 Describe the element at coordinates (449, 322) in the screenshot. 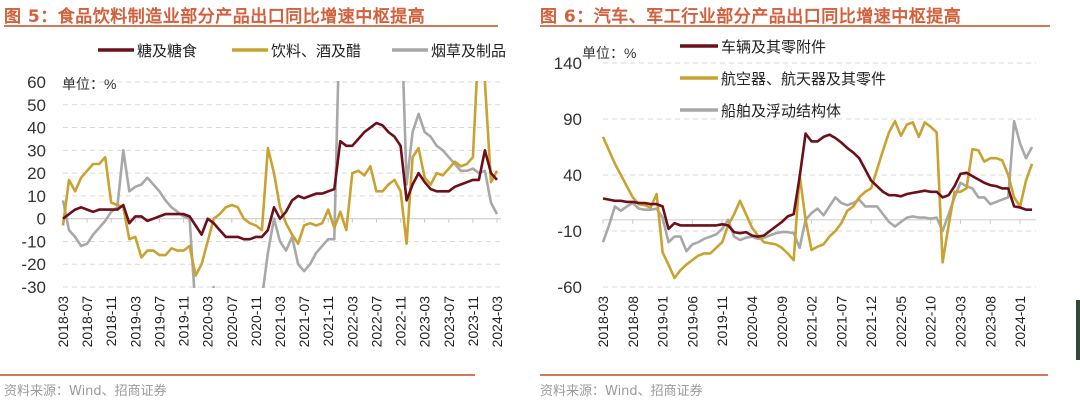

I see `x-tick-label: 2023-07` at that location.